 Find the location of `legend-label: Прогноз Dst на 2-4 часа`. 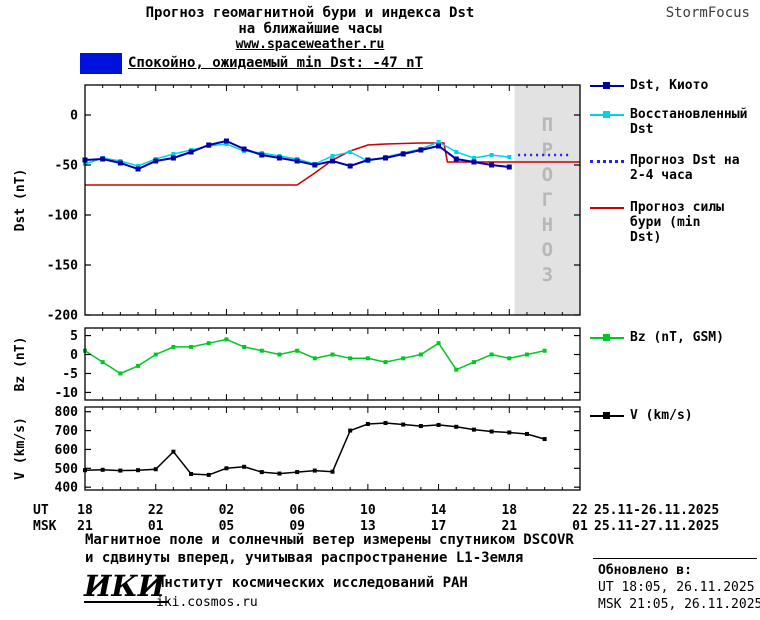

legend-label: Прогноз Dst на 2-4 часа is located at coordinates (685, 168).